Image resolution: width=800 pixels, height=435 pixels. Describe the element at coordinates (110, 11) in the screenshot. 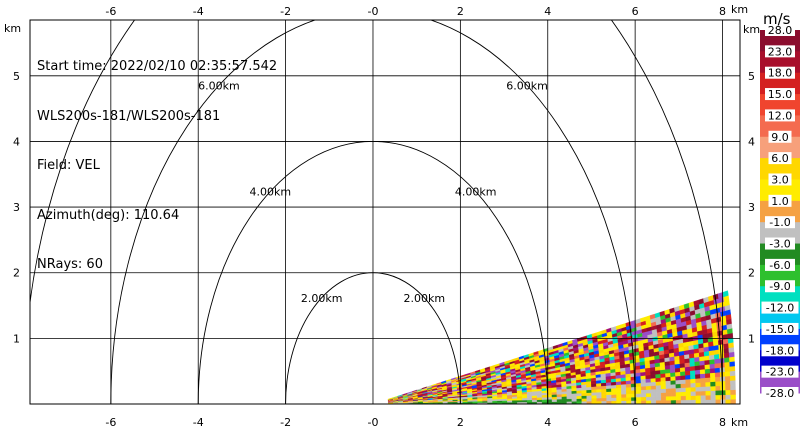

I see `x-tick-label-top: -6` at that location.